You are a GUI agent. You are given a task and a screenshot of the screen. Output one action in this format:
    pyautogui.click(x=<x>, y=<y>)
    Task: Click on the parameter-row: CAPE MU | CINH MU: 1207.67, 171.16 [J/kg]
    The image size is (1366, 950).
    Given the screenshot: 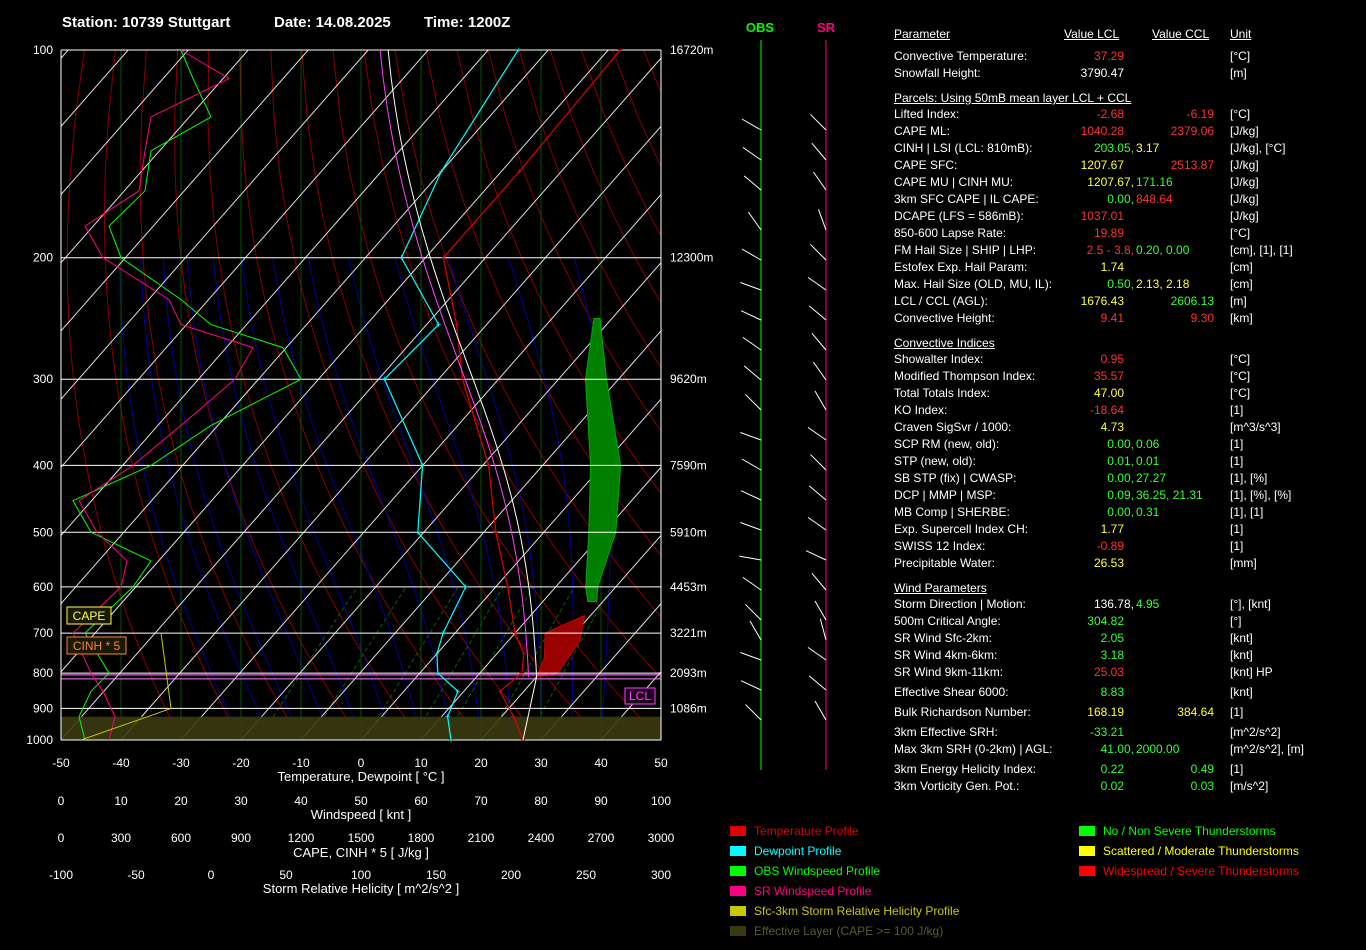 What is the action you would take?
    pyautogui.click(x=1129, y=182)
    